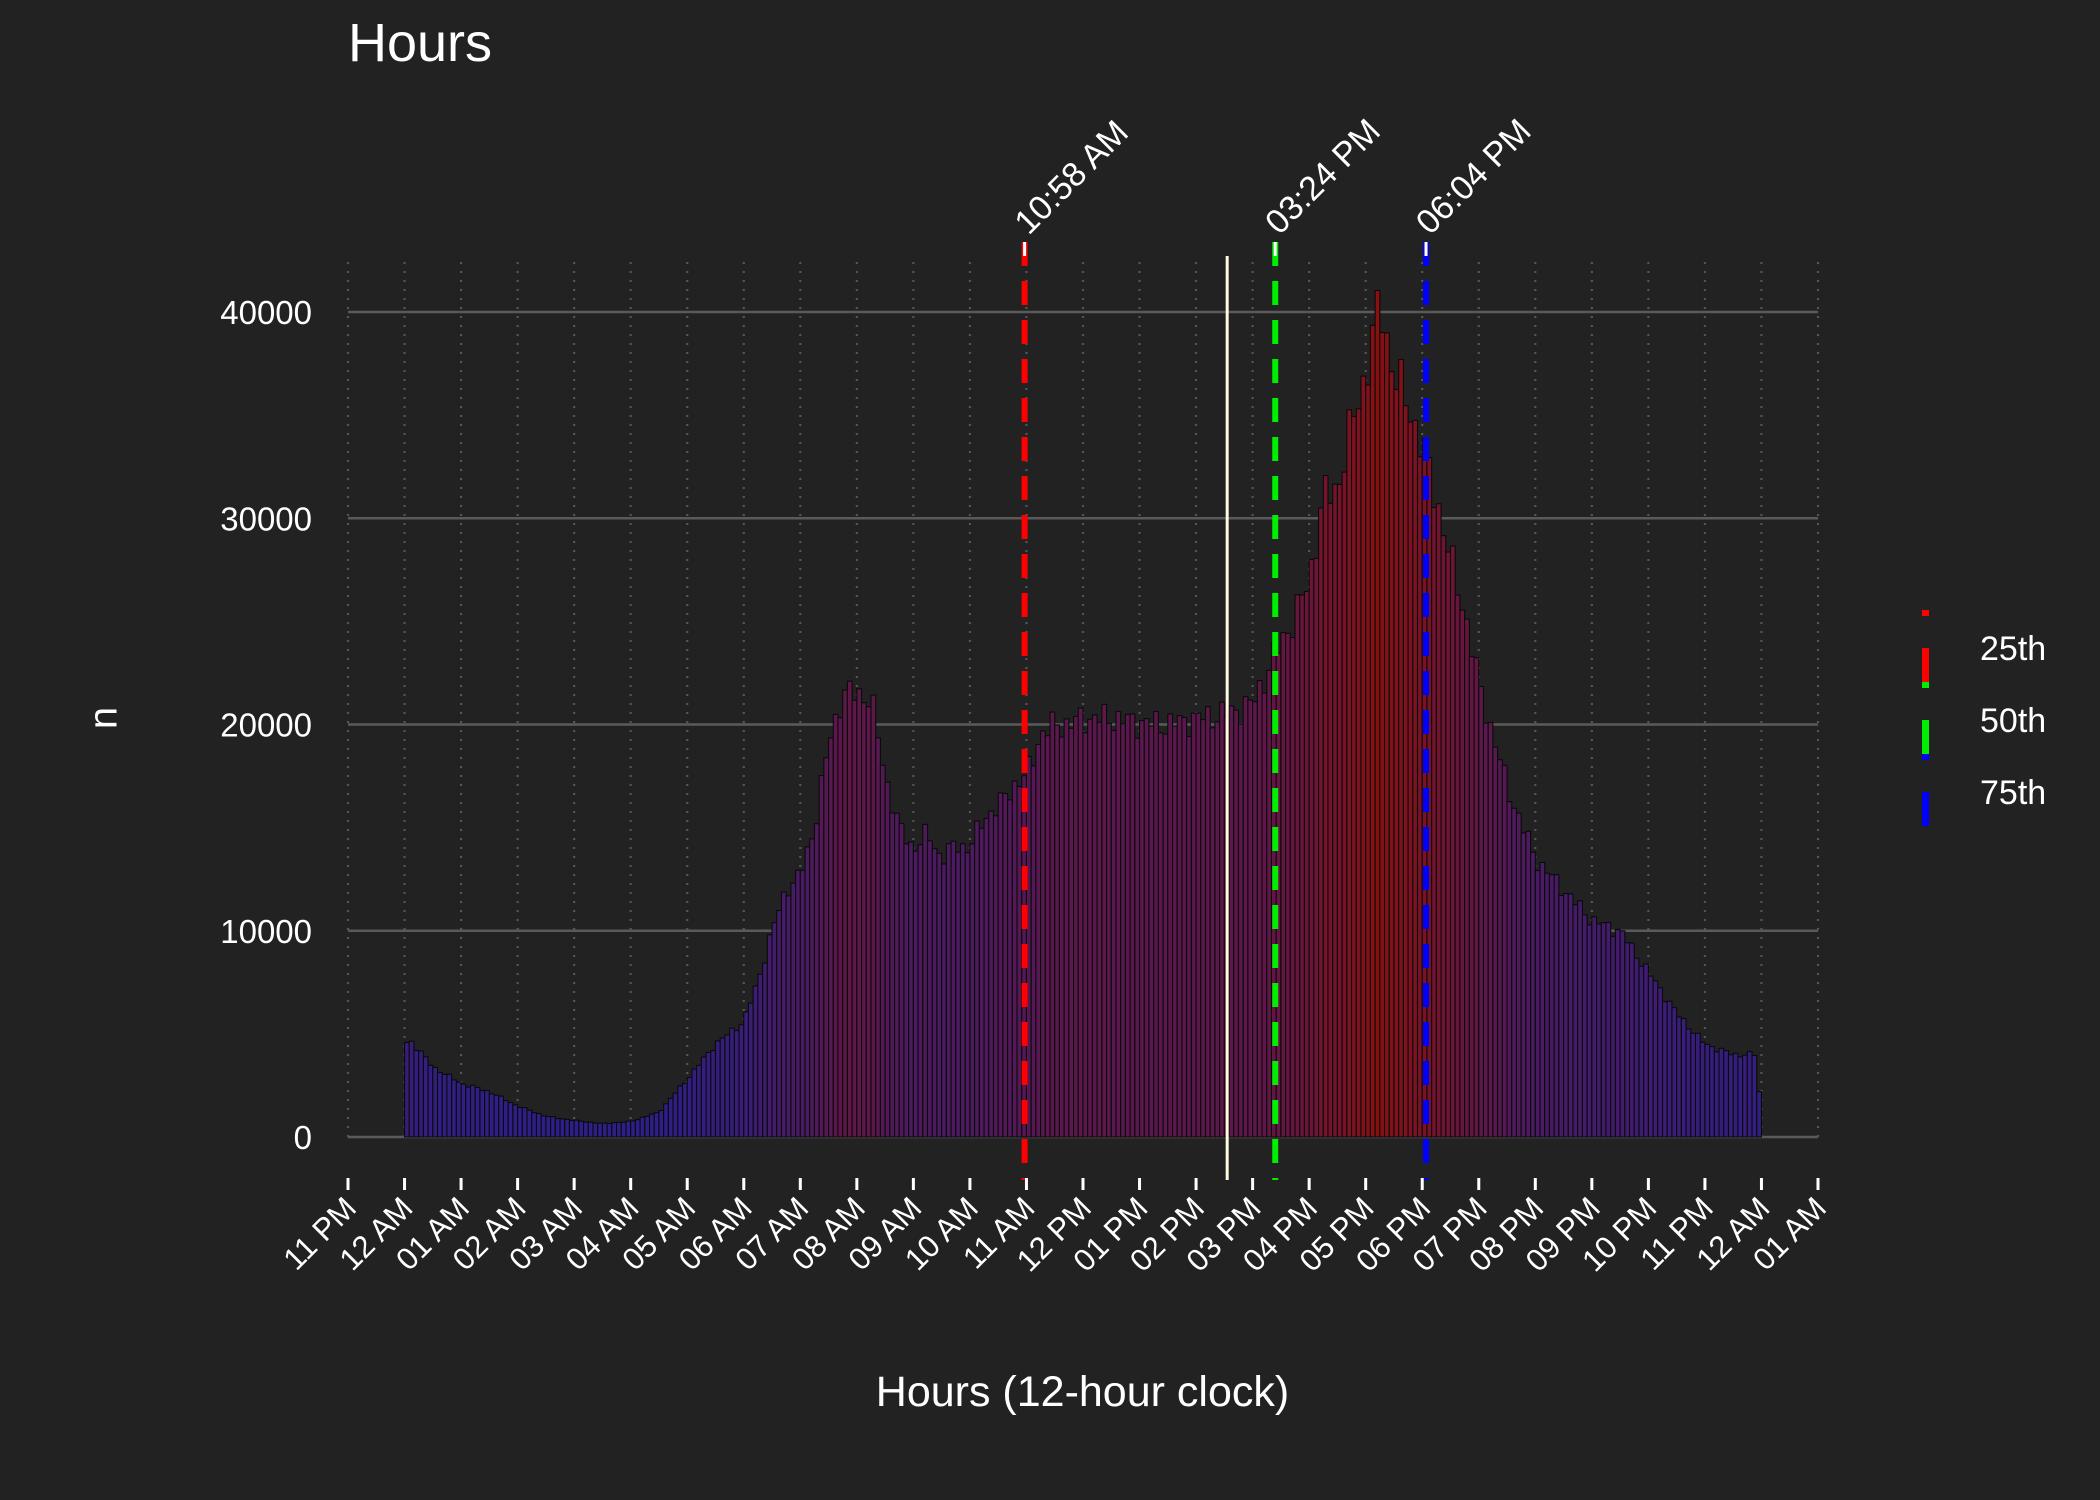 The height and width of the screenshot is (1500, 2100). I want to click on legend-label-50th: 50th, so click(2013, 721).